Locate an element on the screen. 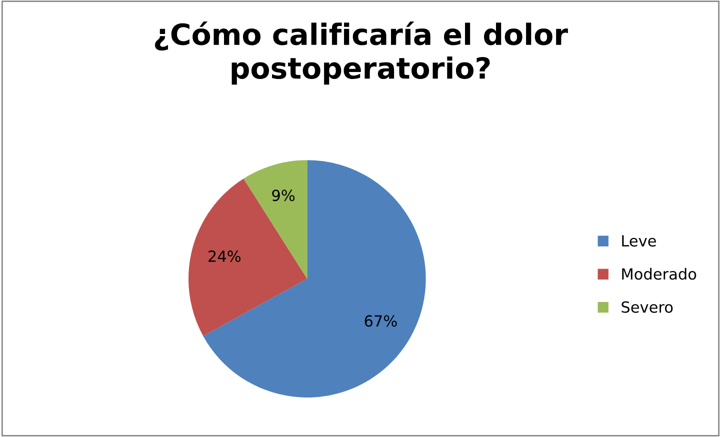  data-label: 24% is located at coordinates (224, 256).